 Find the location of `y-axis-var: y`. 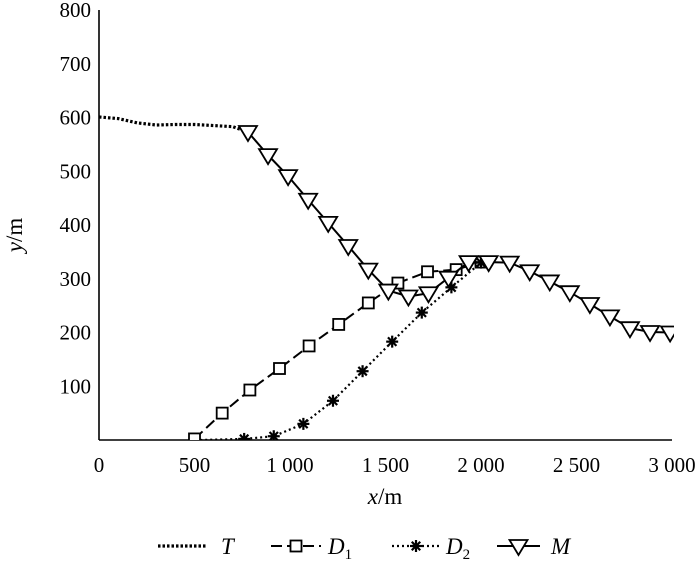

y-axis-var: y is located at coordinates (14, 247).